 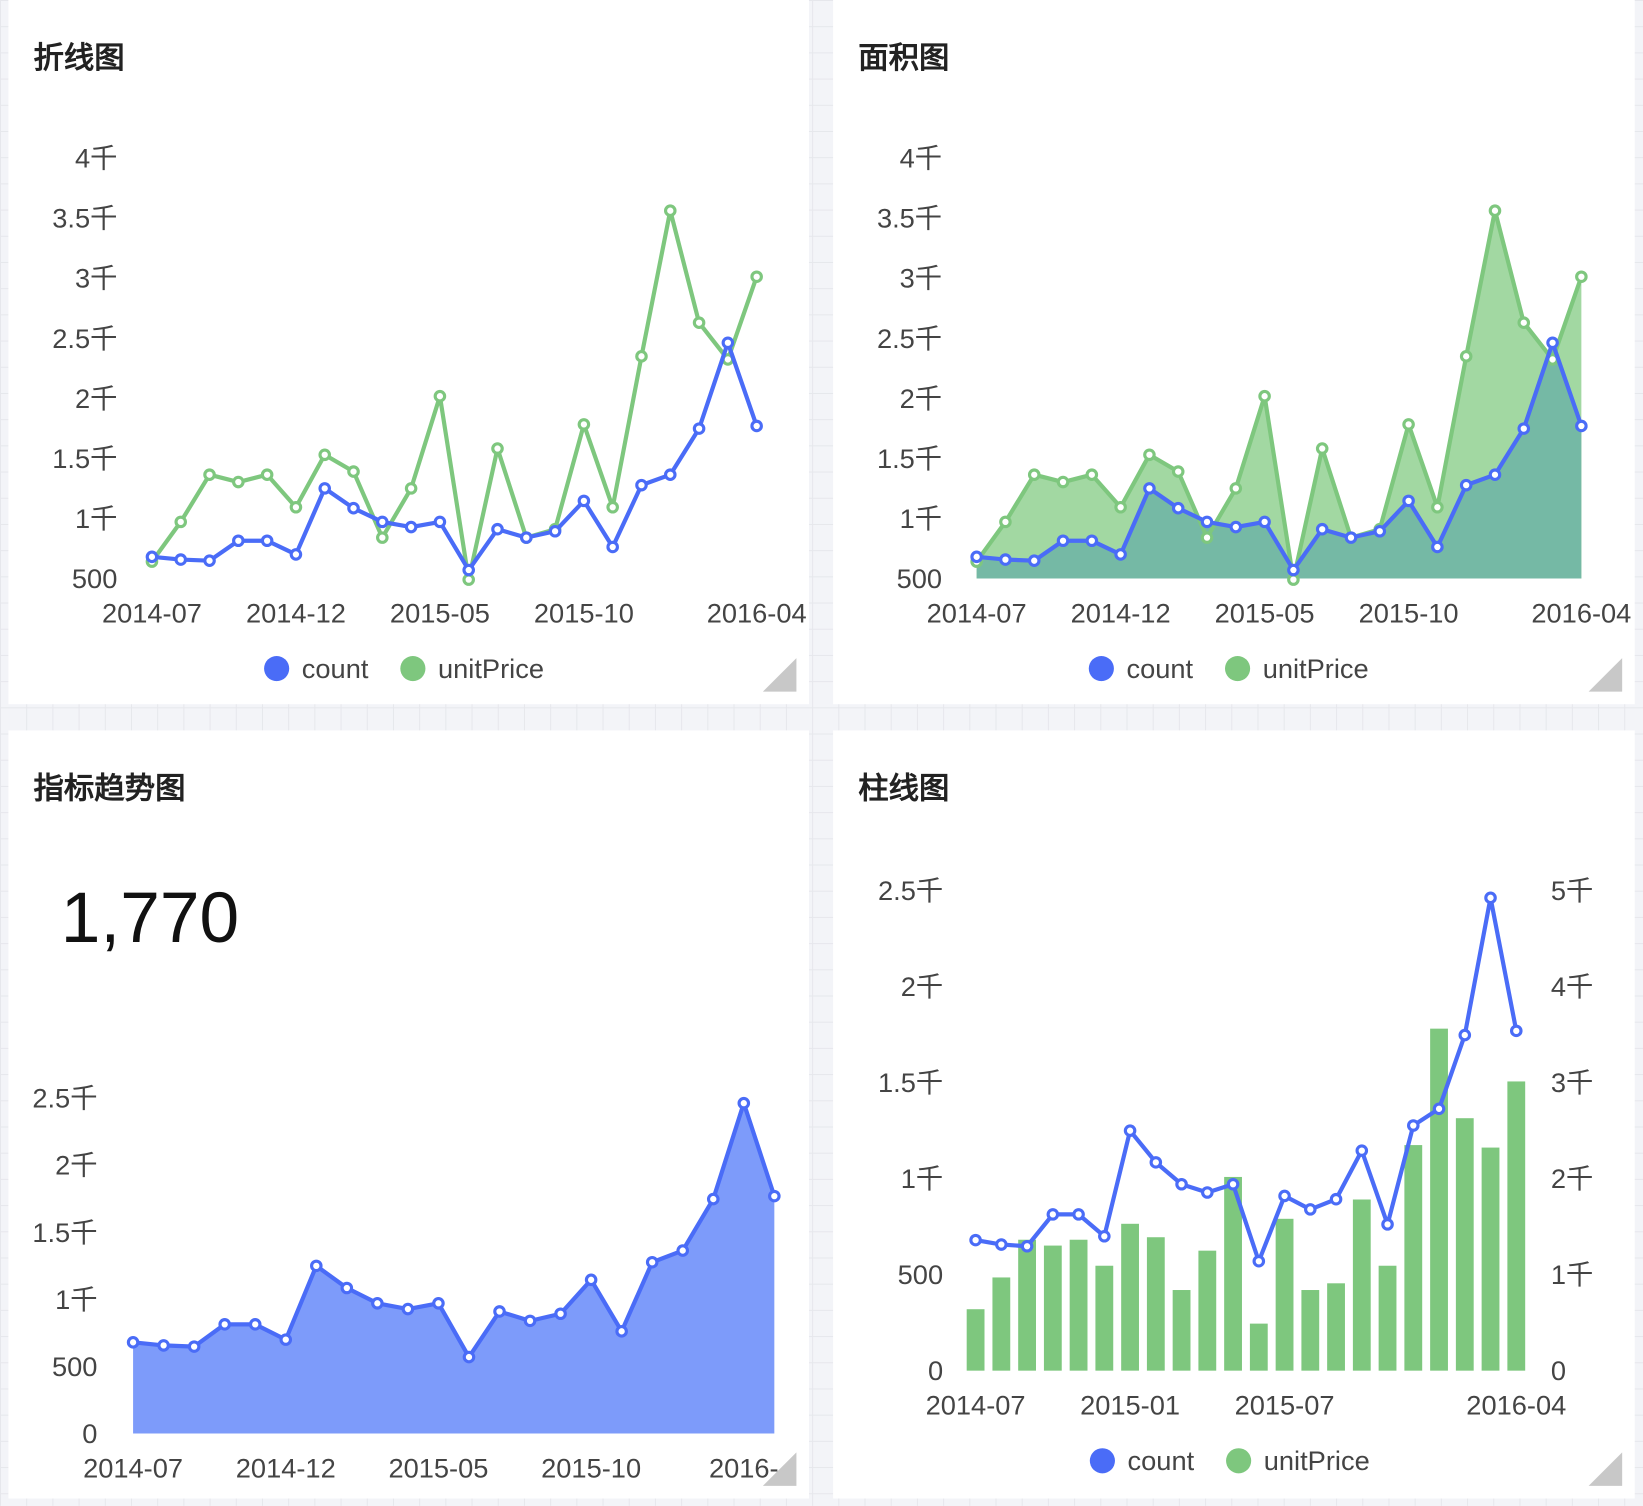 I want to click on x-tick-label: 2016-04, so click(x=757, y=612).